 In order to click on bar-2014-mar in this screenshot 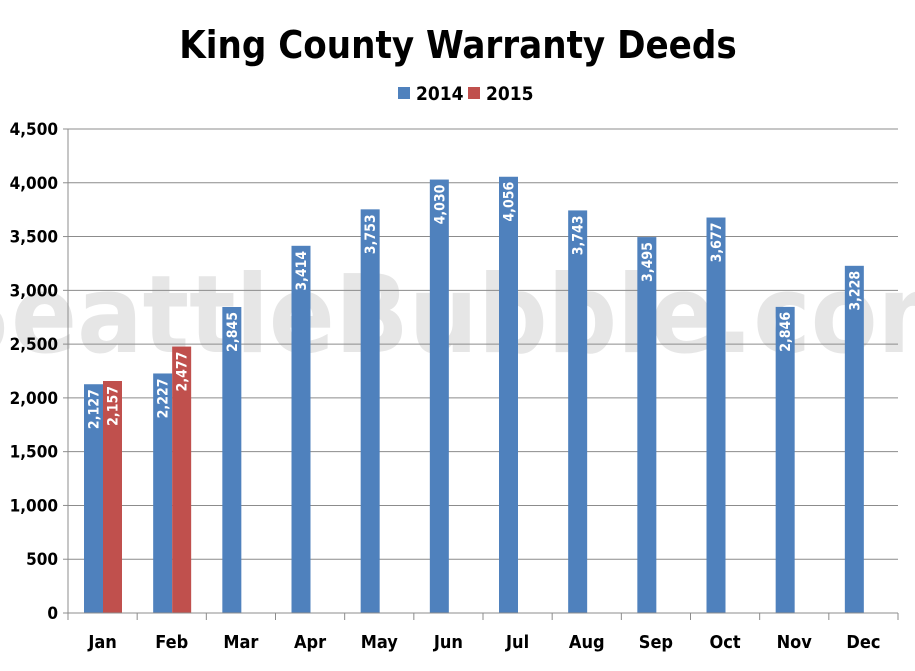, I will do `click(232, 460)`.